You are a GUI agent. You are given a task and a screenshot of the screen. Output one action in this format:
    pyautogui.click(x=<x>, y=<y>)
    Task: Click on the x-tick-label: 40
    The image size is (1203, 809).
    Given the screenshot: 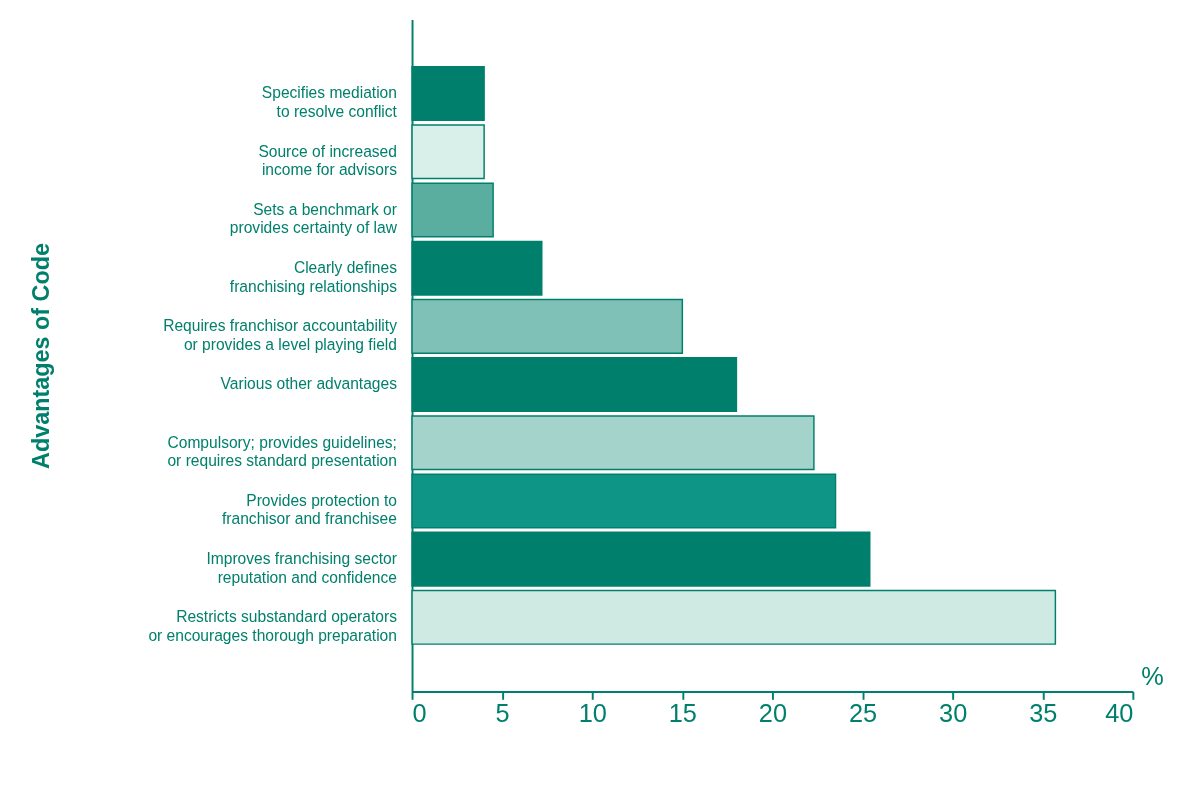 What is the action you would take?
    pyautogui.click(x=1119, y=713)
    